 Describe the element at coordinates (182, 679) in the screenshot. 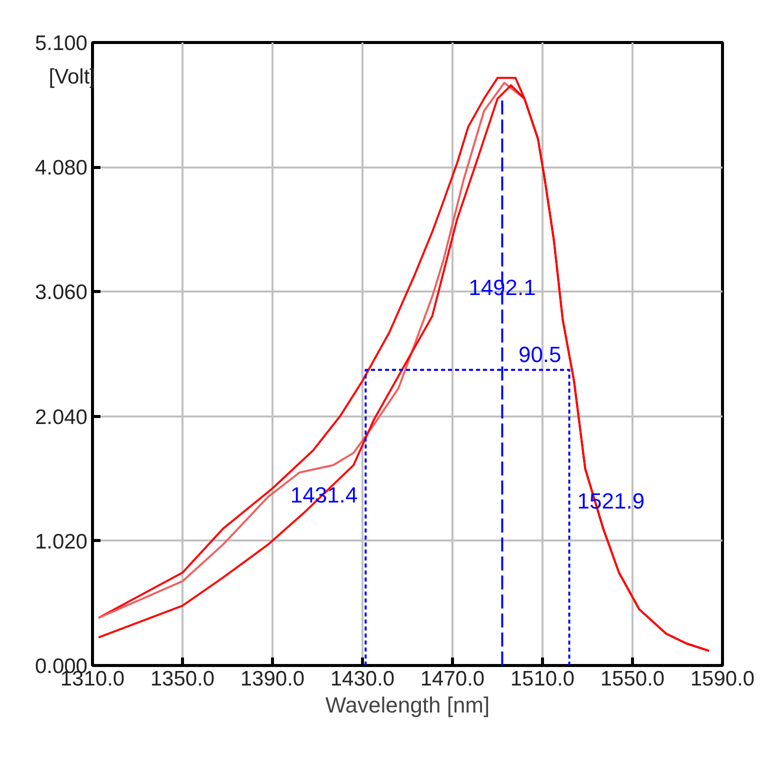

I see `x-tick-label: 1350.0` at that location.